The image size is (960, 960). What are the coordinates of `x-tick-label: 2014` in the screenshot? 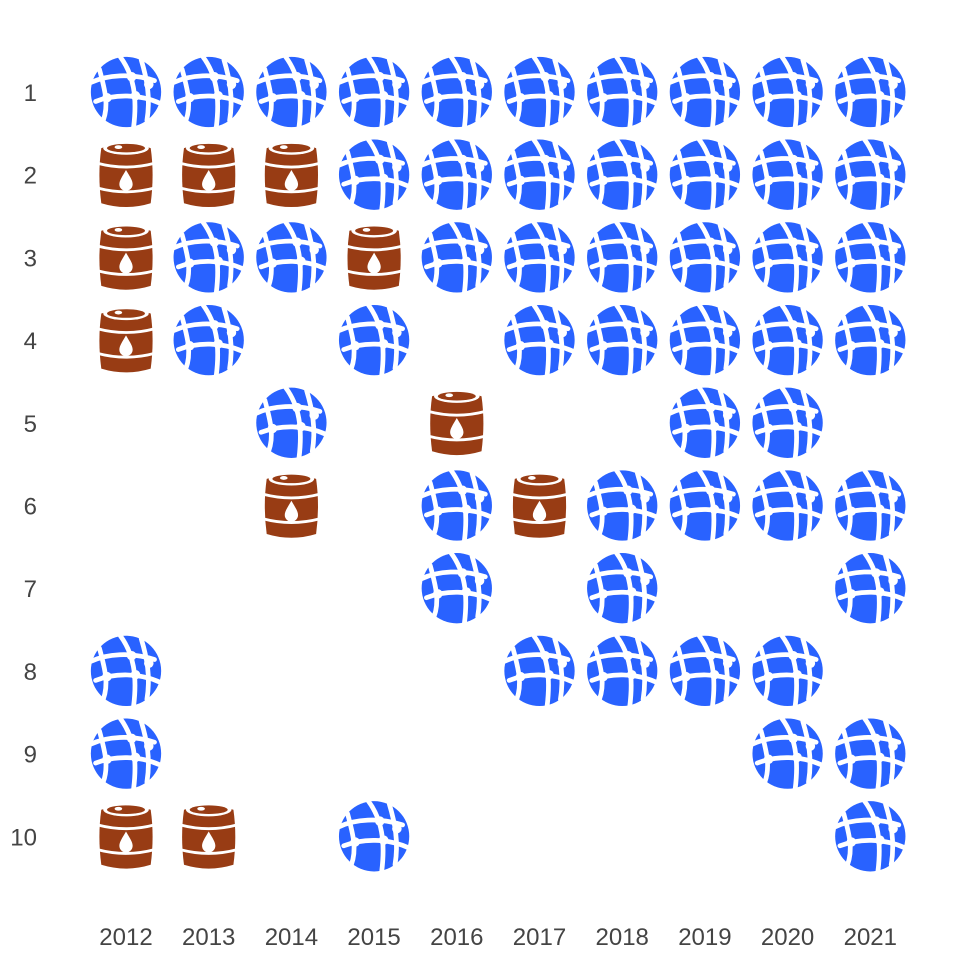 It's located at (291, 937).